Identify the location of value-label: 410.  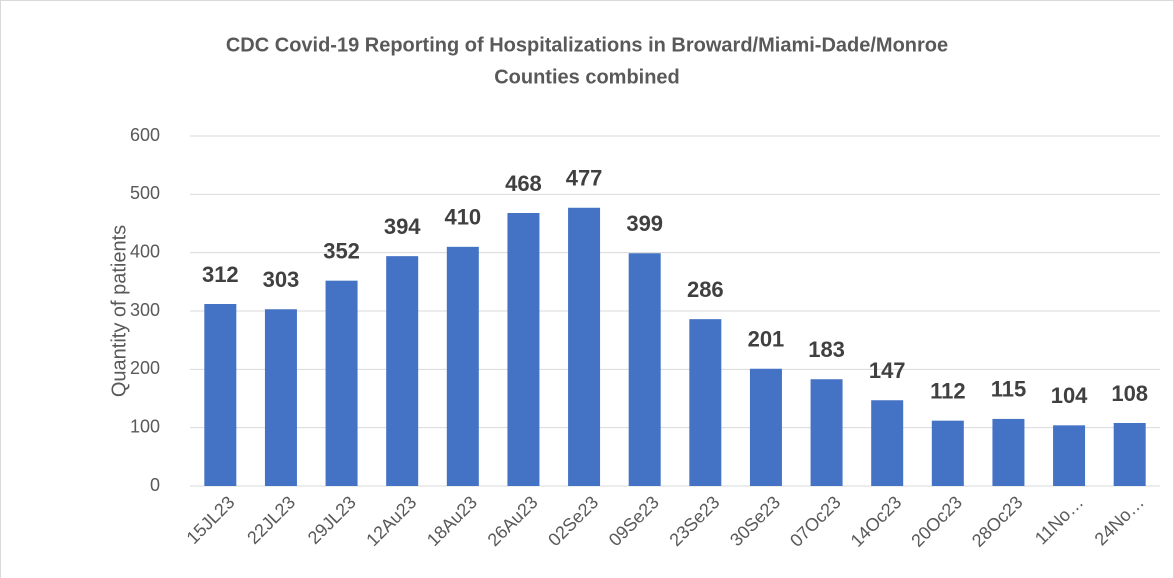
(462, 217).